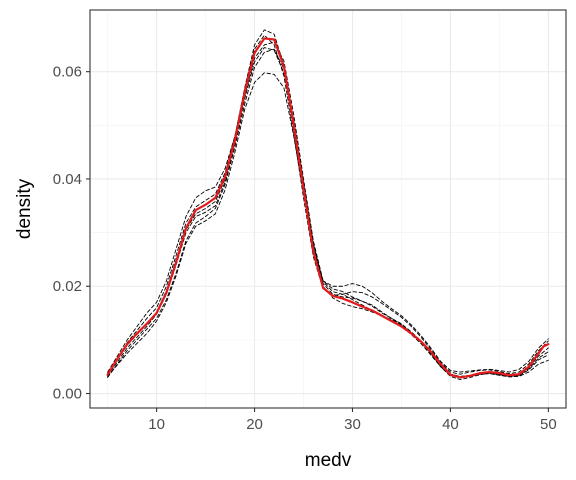  What do you see at coordinates (67, 394) in the screenshot?
I see `y-tick-label: 0.00` at bounding box center [67, 394].